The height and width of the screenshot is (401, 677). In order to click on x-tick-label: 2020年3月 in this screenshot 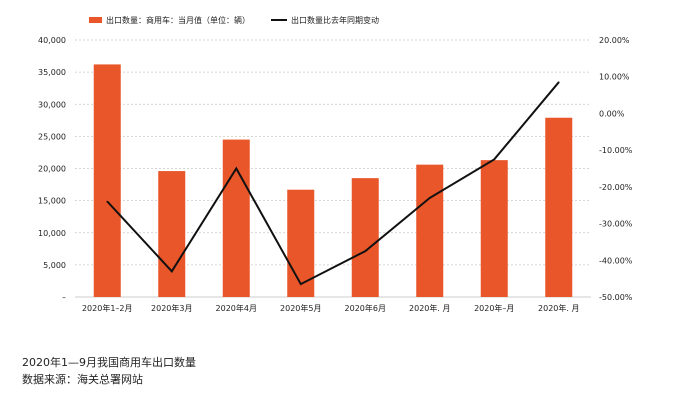, I will do `click(171, 308)`.